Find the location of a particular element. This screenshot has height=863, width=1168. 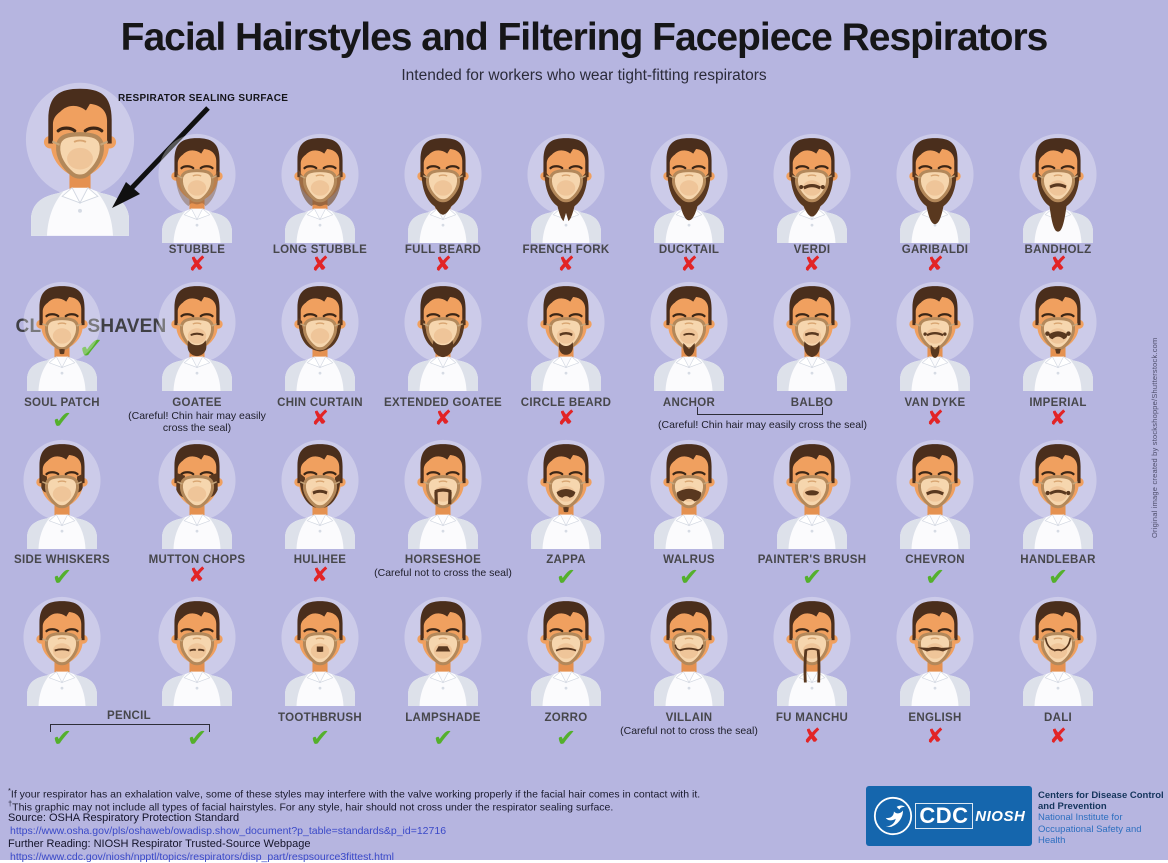

style-label: CIRCLE BEARD is located at coordinates (566, 403).